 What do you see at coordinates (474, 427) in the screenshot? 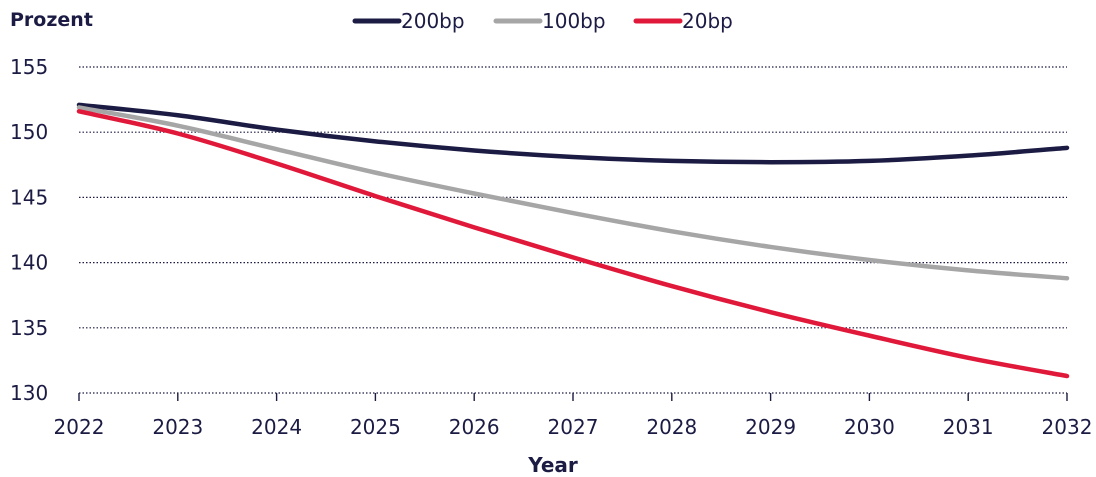
I see `x-tick-label: 2026` at bounding box center [474, 427].